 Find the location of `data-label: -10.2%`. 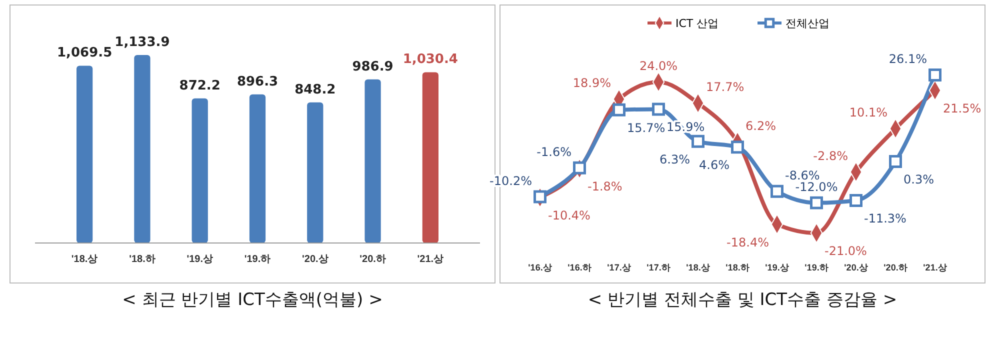

data-label: -10.2% is located at coordinates (511, 181).